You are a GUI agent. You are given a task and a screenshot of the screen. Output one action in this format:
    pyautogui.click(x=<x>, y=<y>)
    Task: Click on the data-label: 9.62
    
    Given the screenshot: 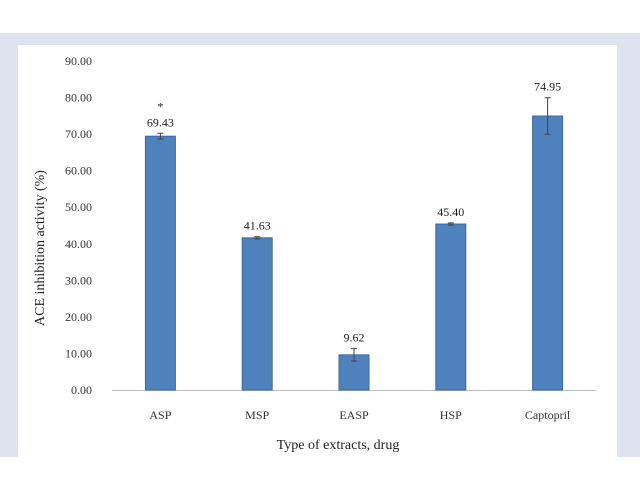 What is the action you would take?
    pyautogui.click(x=354, y=338)
    